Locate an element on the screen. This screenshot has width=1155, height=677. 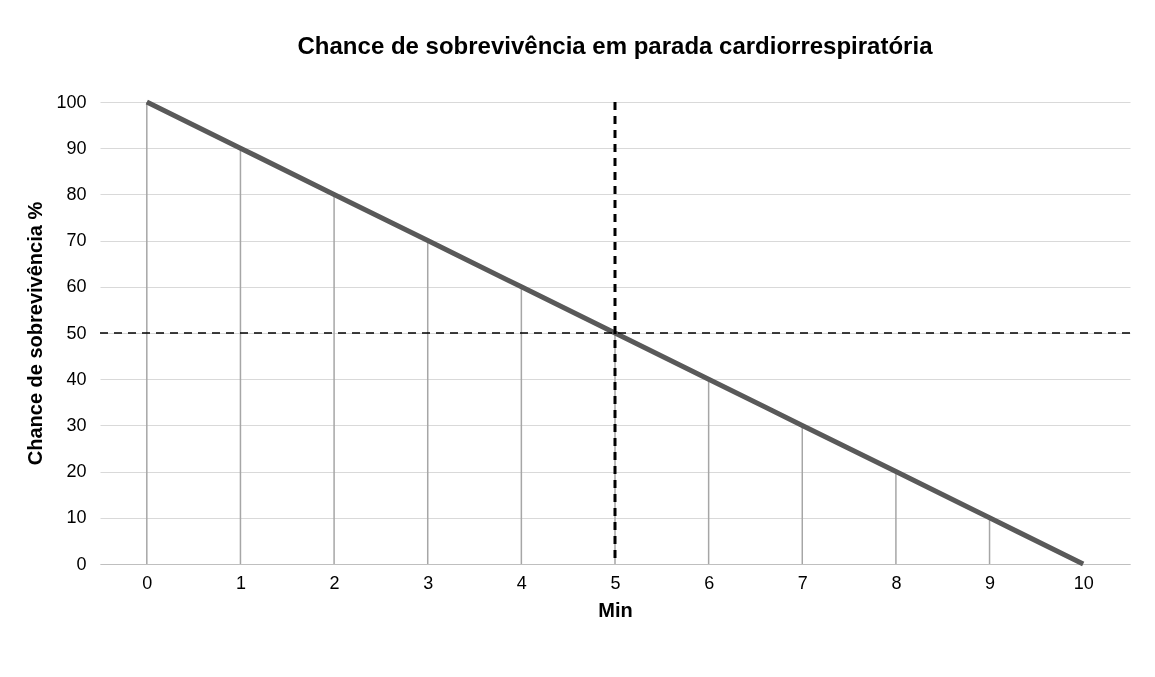
x-tick-label: 3 is located at coordinates (428, 582).